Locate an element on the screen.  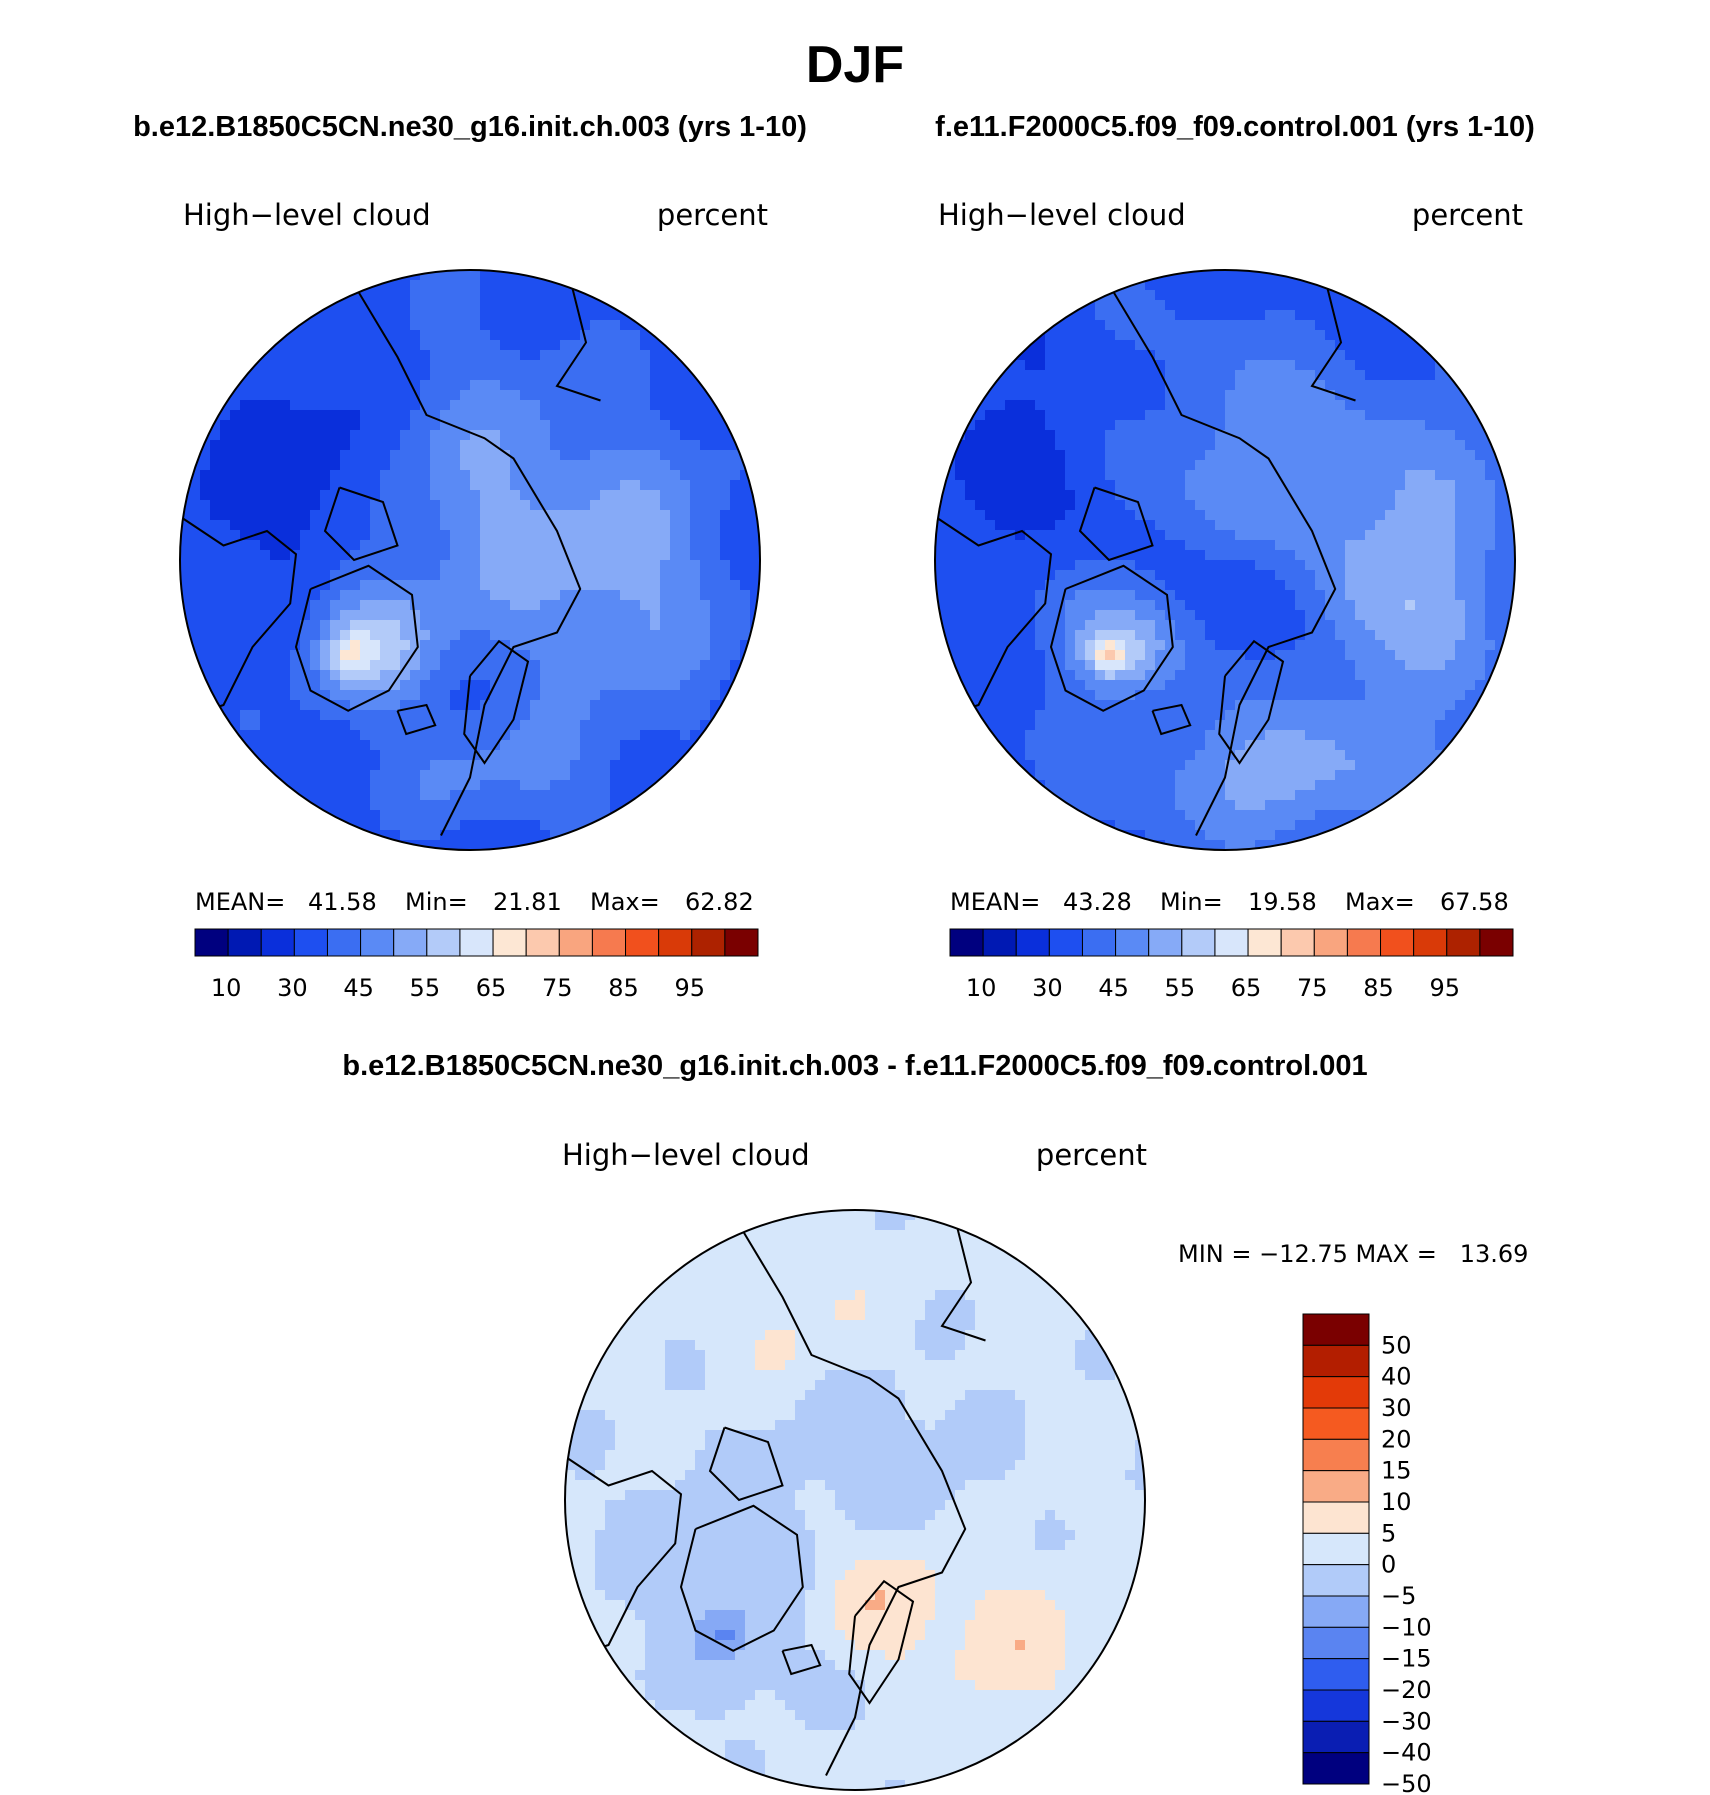
figure-title: DJF is located at coordinates (855, 65).